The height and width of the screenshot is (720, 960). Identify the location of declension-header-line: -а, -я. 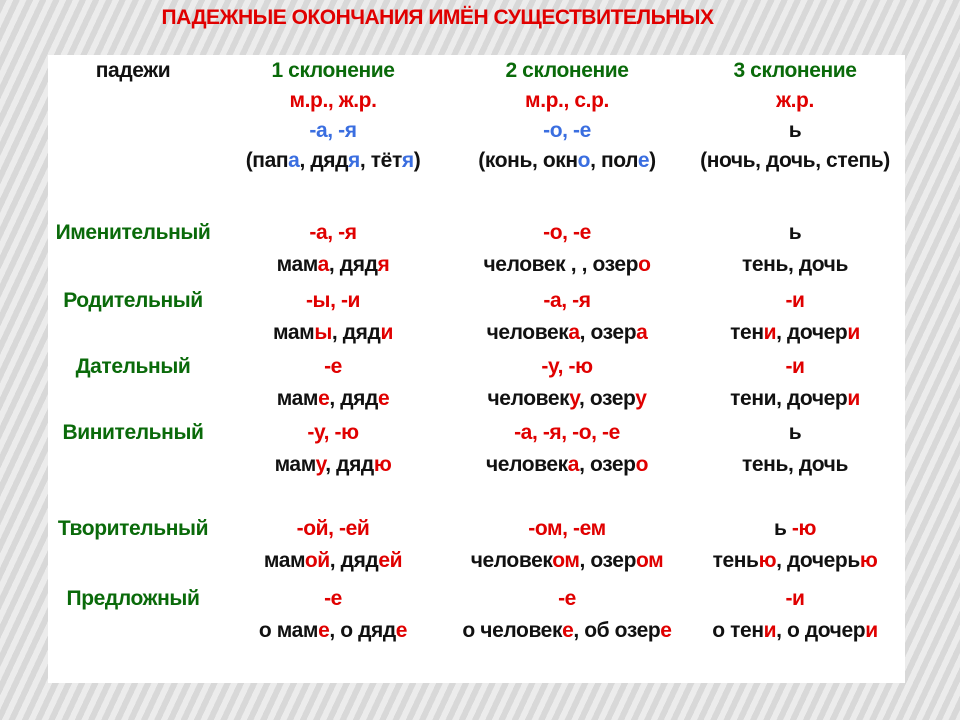
(333, 131).